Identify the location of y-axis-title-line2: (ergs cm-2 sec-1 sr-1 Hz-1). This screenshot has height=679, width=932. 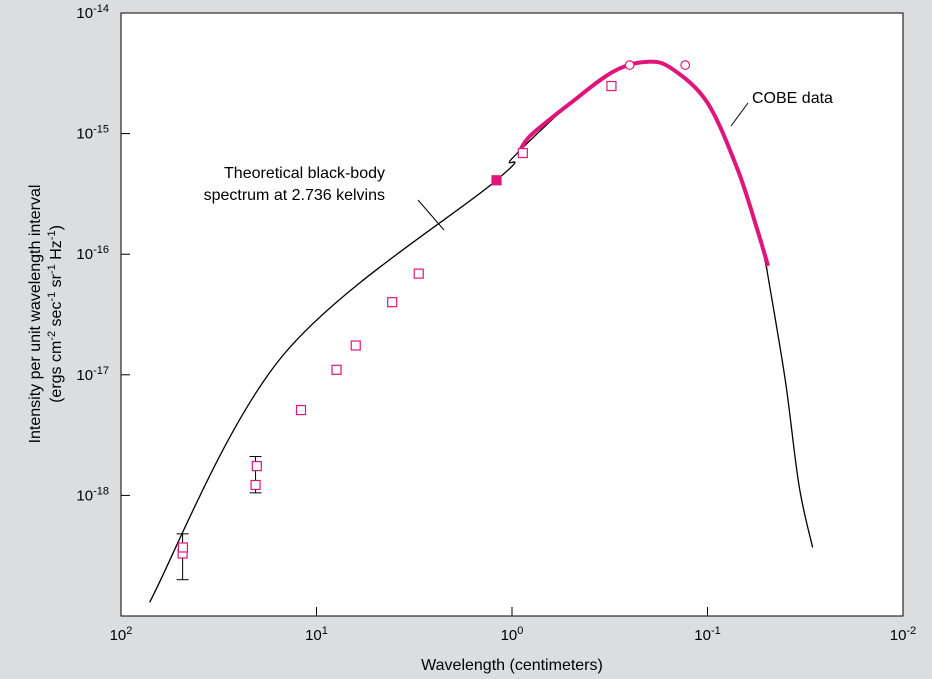
(55, 314).